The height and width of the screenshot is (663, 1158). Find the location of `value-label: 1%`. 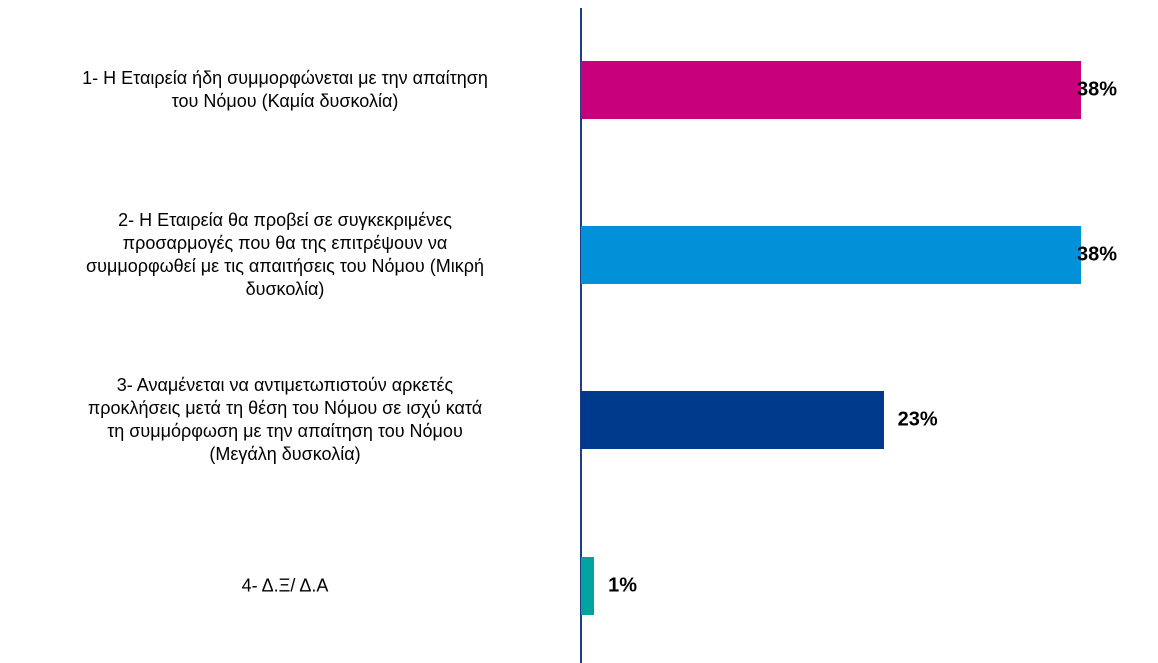

value-label: 1% is located at coordinates (623, 585).